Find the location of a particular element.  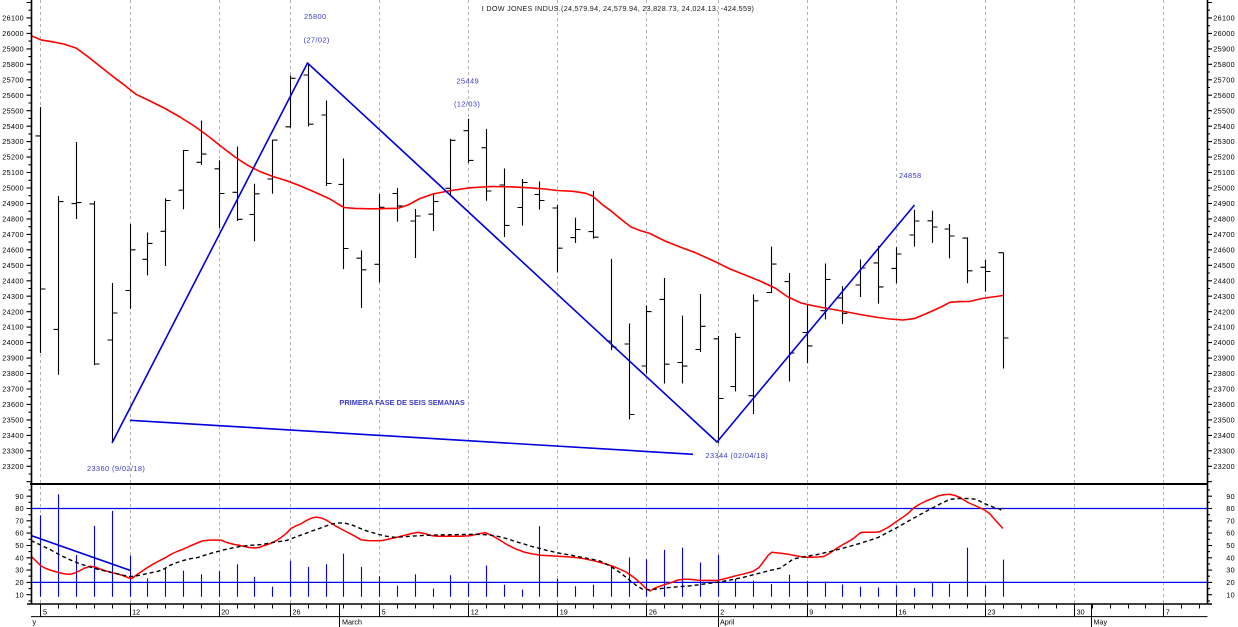

svg-text: 24858 is located at coordinates (910, 175).